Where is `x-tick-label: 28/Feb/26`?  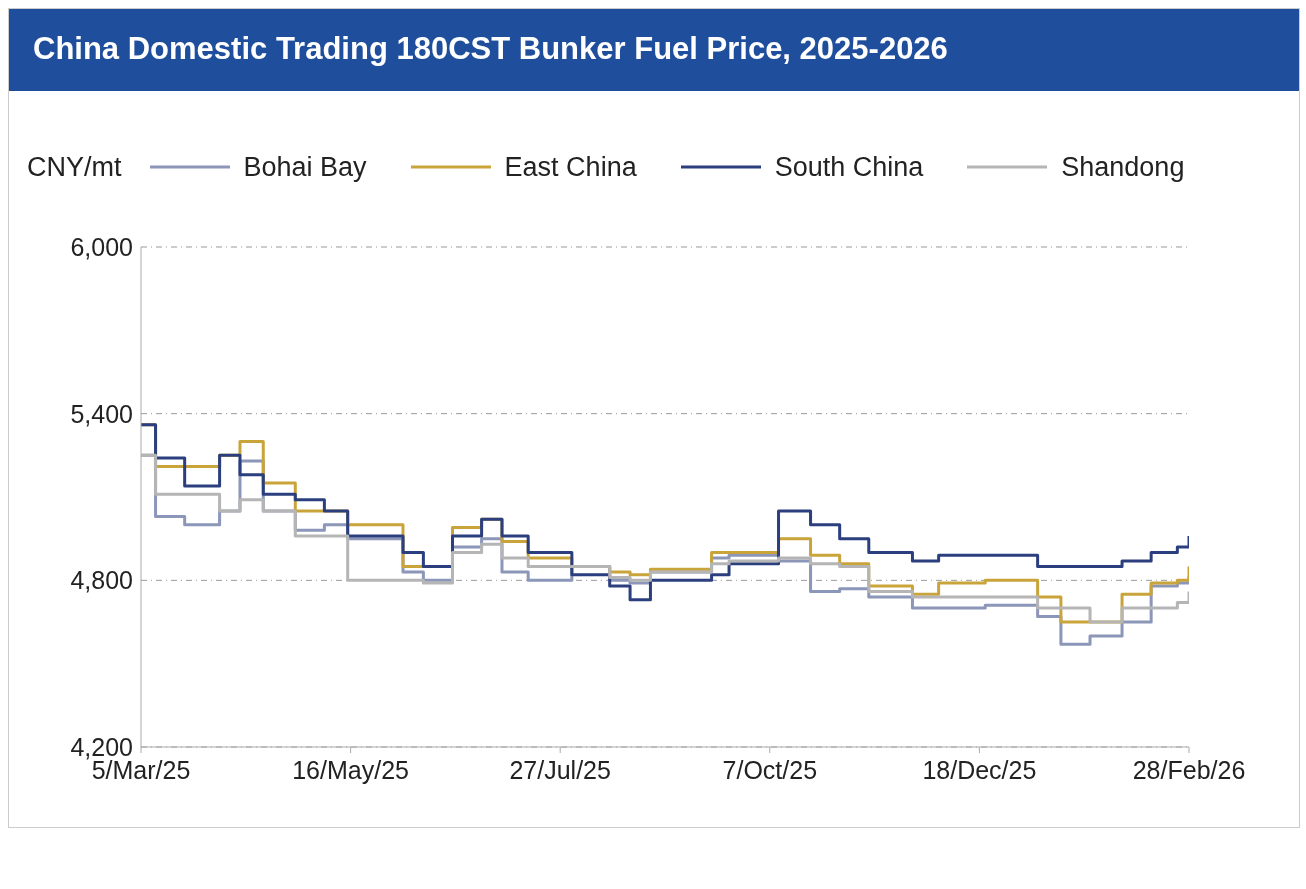
x-tick-label: 28/Feb/26 is located at coordinates (1189, 769).